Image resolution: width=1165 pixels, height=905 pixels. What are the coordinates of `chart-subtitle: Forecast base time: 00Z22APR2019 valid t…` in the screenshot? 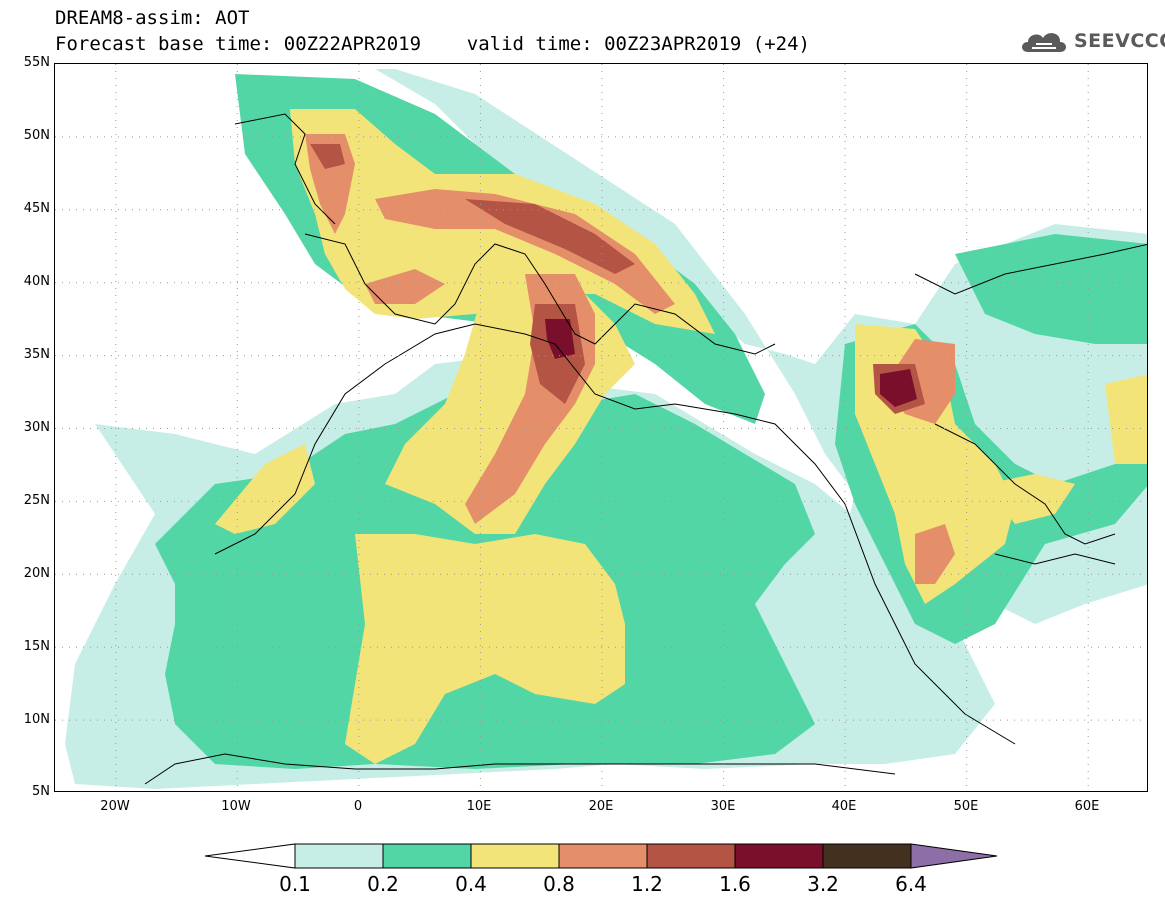 It's located at (432, 44).